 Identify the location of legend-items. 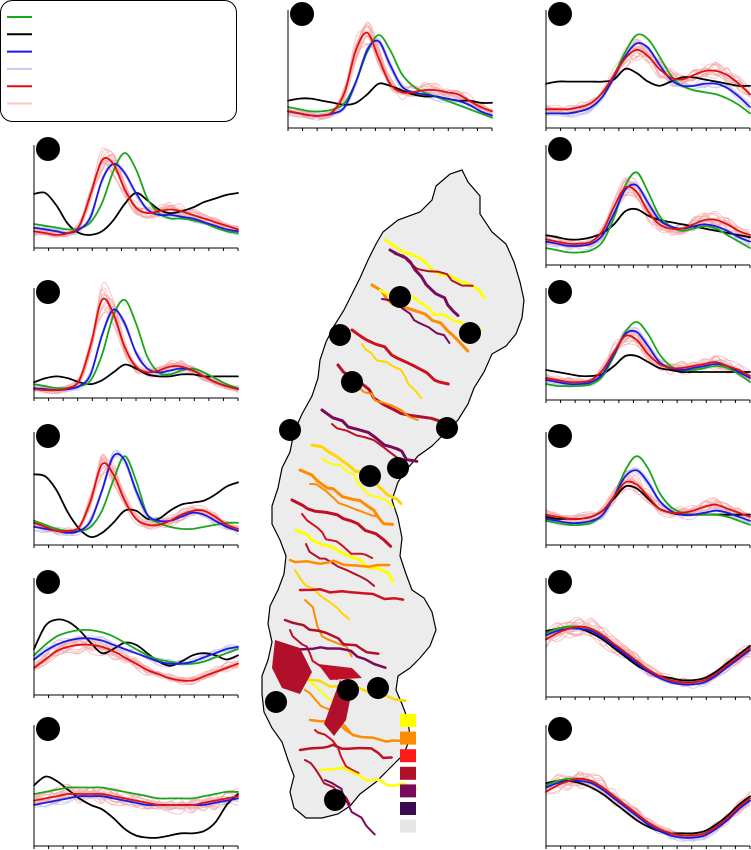
(19, 60).